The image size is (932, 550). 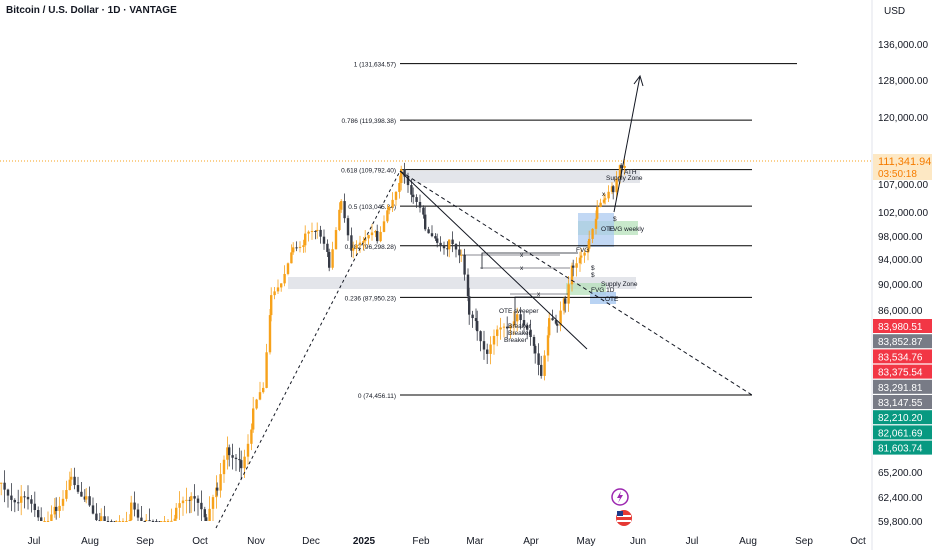 I want to click on current-price-value: 111,341.94, so click(x=904, y=162).